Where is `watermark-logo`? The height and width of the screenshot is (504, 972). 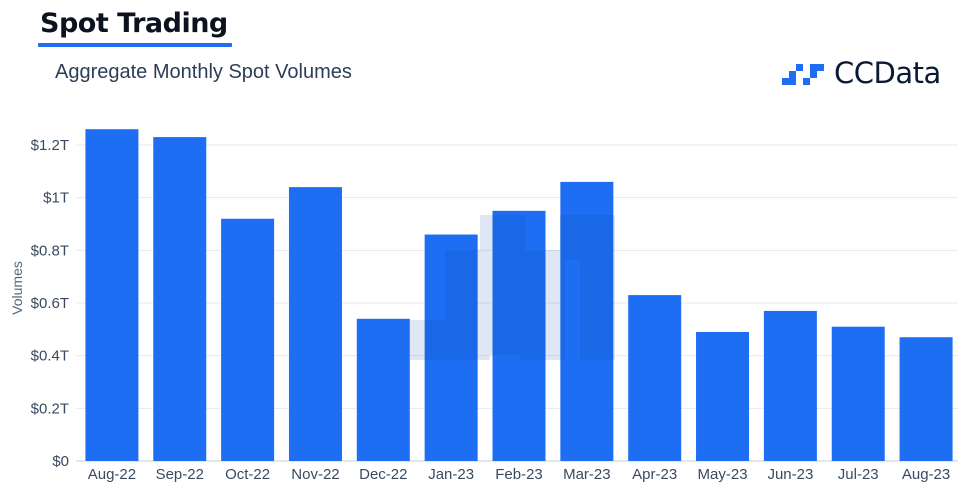
watermark-logo is located at coordinates (512, 287).